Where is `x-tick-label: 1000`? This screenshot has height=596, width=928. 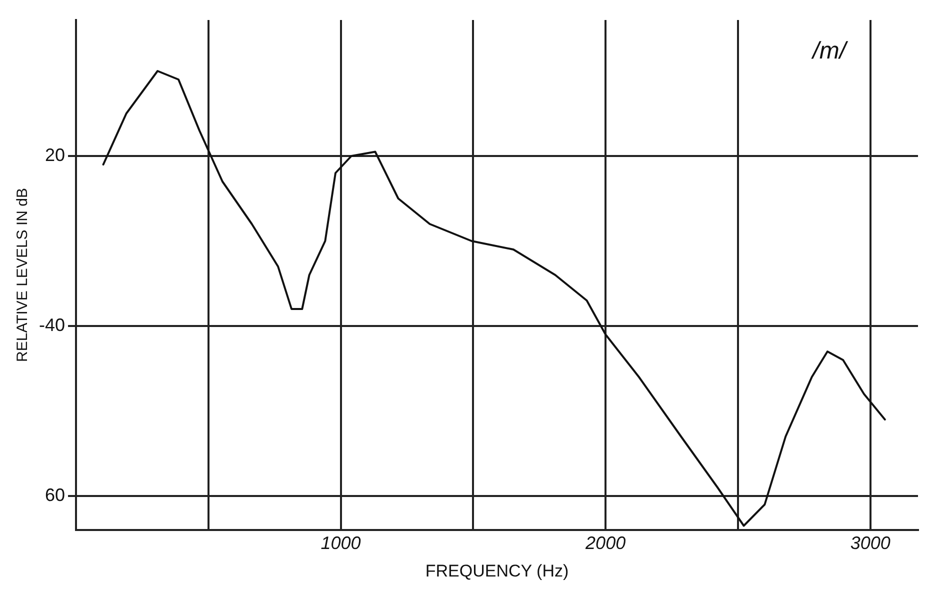
x-tick-label: 1000 is located at coordinates (340, 542).